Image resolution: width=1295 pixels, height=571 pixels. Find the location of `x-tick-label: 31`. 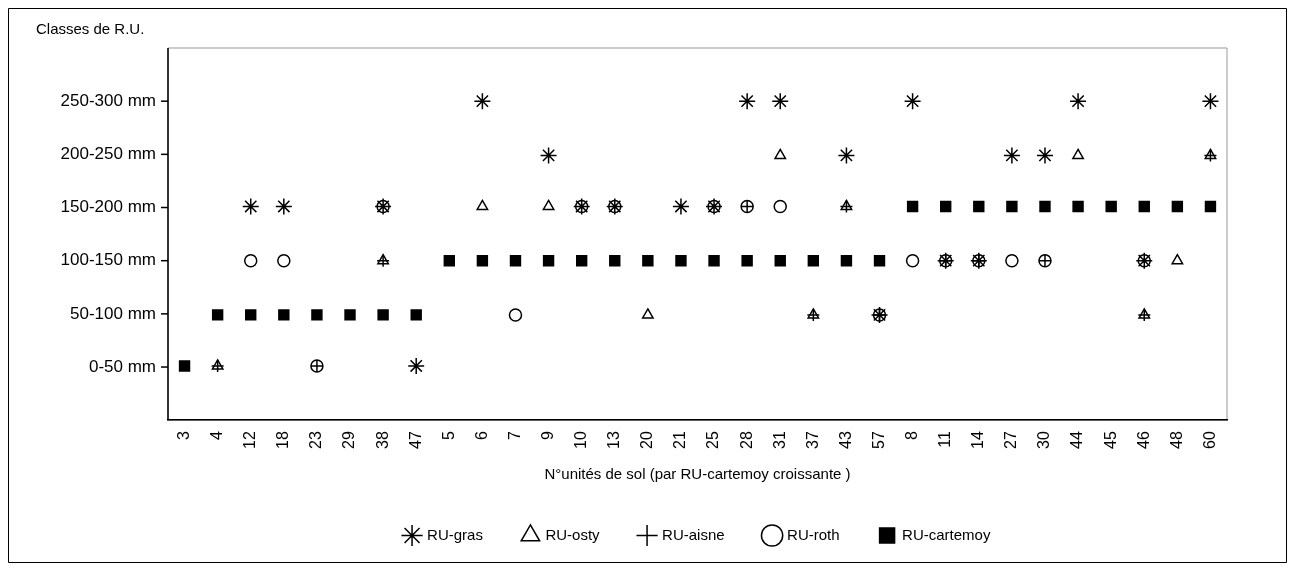

x-tick-label: 31 is located at coordinates (779, 440).